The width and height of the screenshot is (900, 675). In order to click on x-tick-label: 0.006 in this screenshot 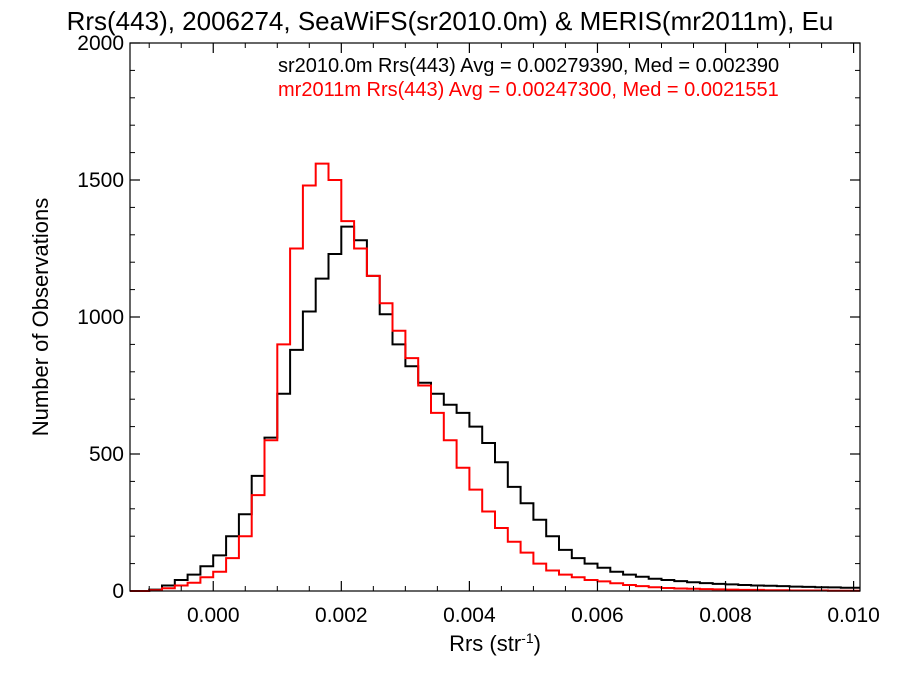, I will do `click(597, 615)`.